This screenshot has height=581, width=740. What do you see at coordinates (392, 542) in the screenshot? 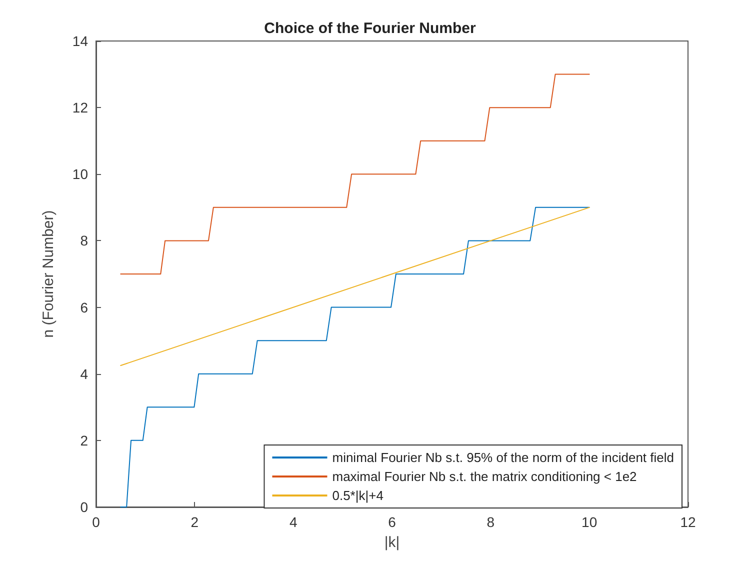
I see `x-axis-title: |k|` at bounding box center [392, 542].